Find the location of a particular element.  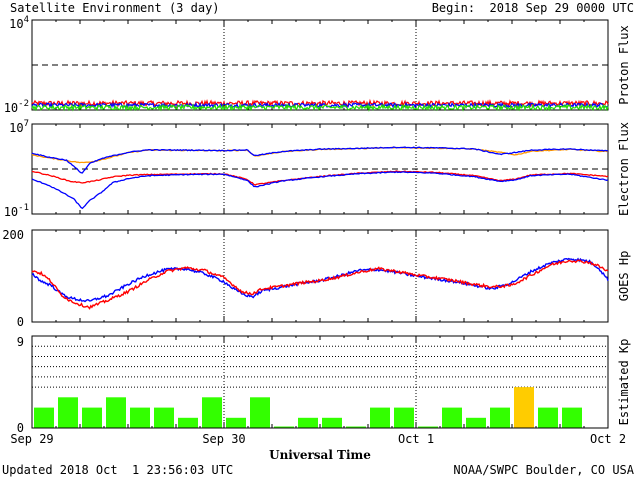

updated-timestamp: Updated 2018 Oct 1 23:56:03 UTC is located at coordinates (118, 470).